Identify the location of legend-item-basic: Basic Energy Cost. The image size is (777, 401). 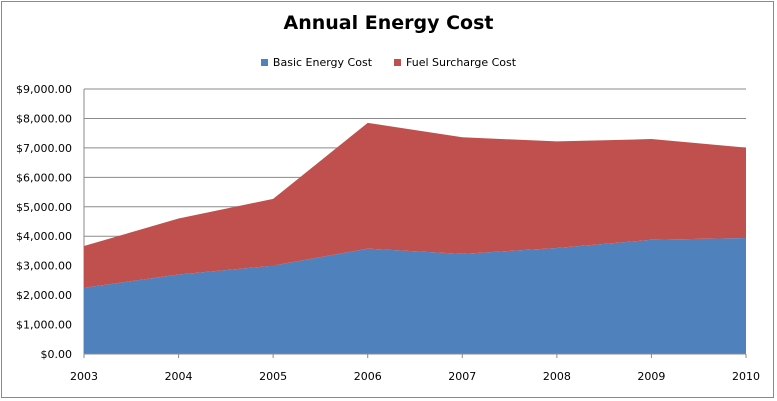
(316, 62).